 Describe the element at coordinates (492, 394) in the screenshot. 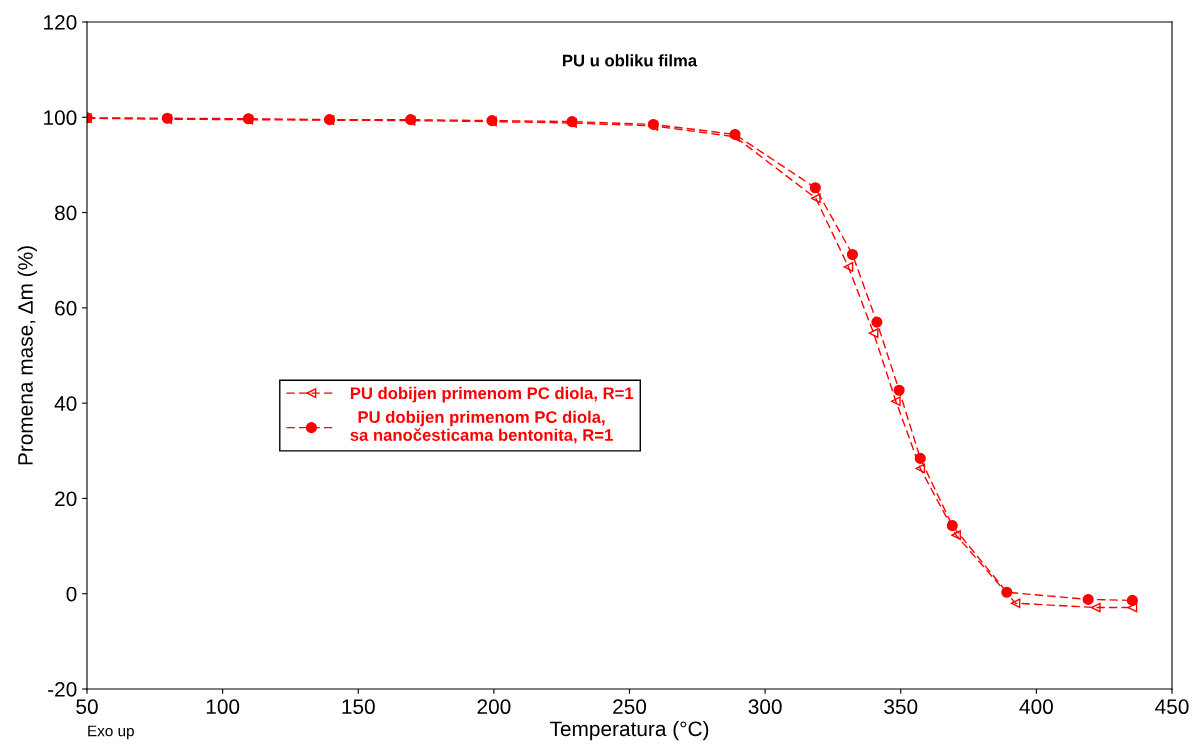

I see `legend-label: PU dobijen primenom PC diola, R=1` at that location.